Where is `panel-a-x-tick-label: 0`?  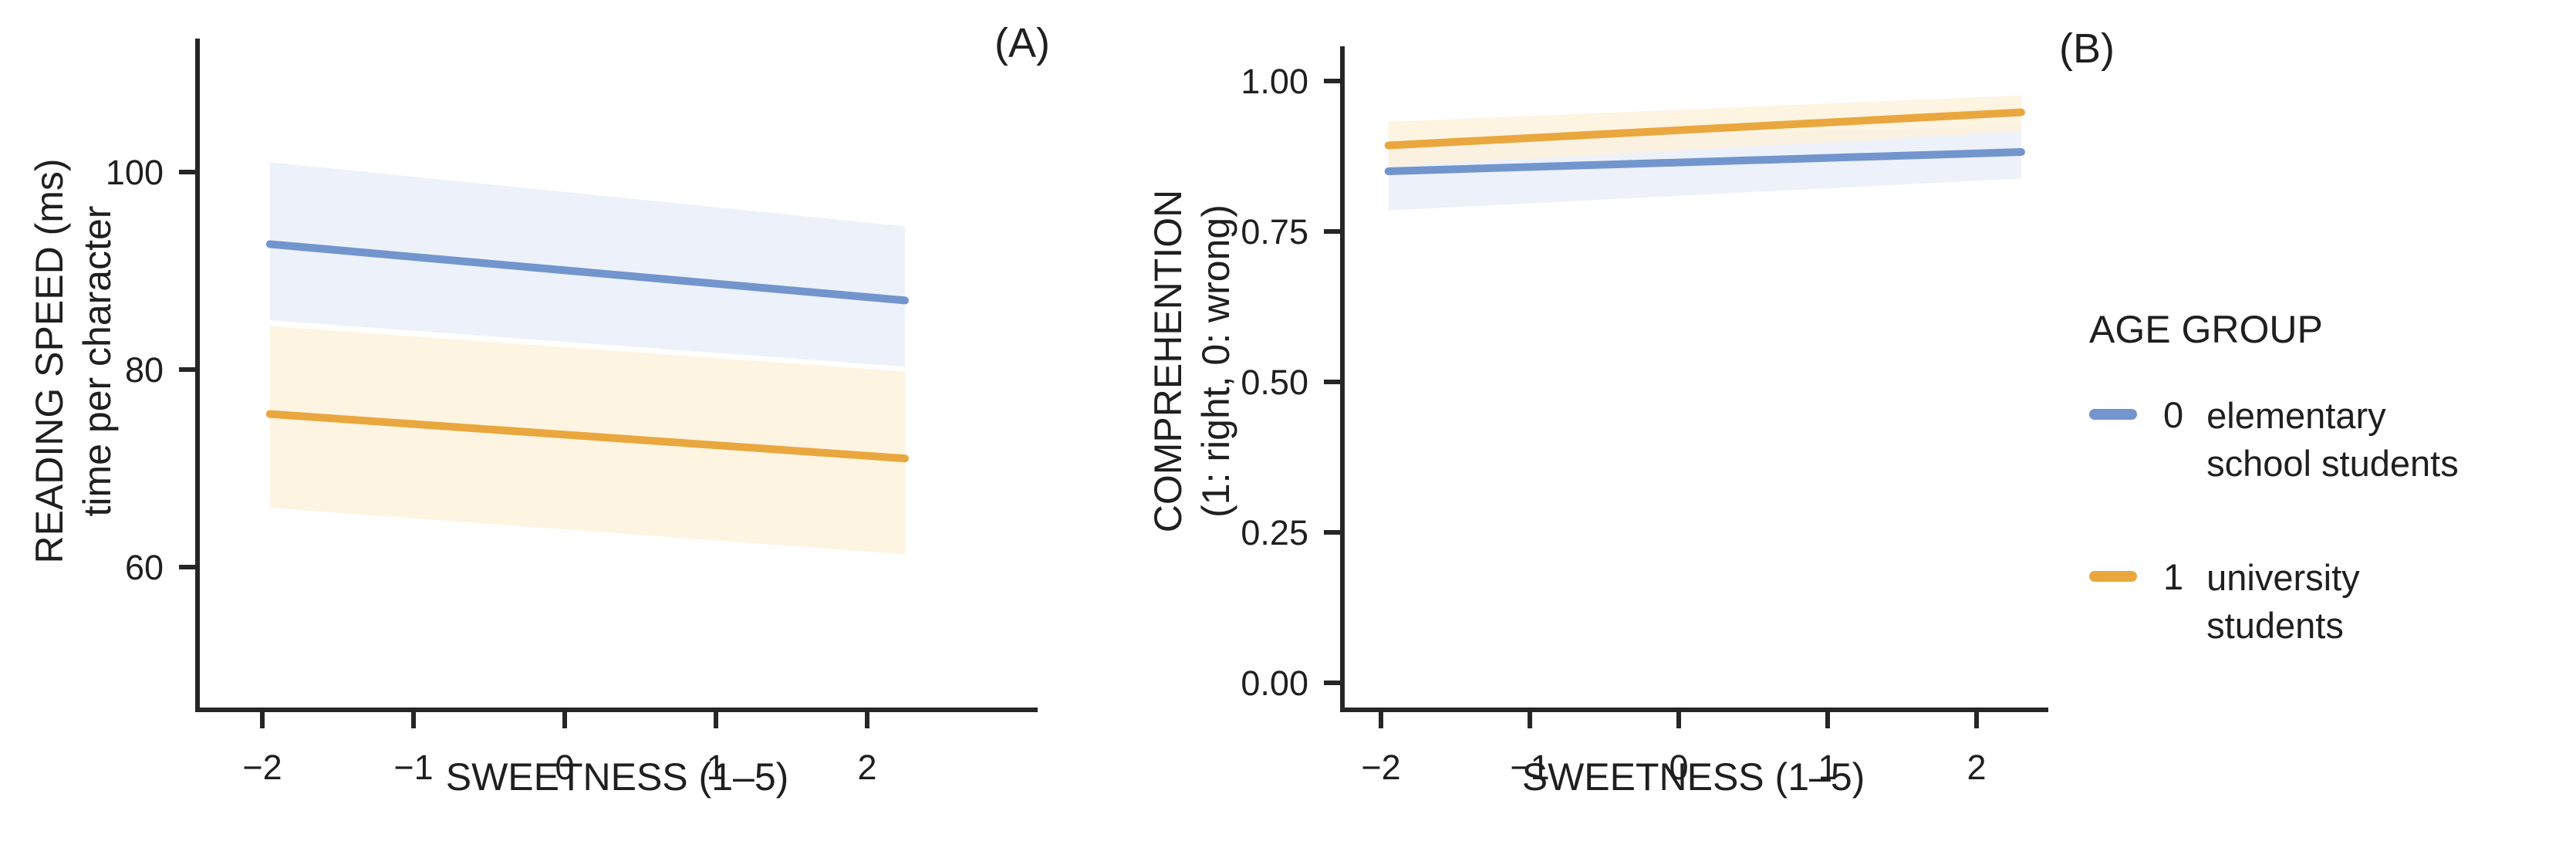 panel-a-x-tick-label: 0 is located at coordinates (564, 767).